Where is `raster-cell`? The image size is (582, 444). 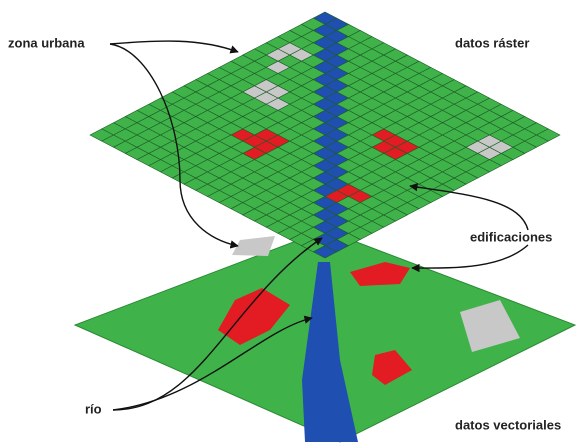 raster-cell is located at coordinates (325, 252).